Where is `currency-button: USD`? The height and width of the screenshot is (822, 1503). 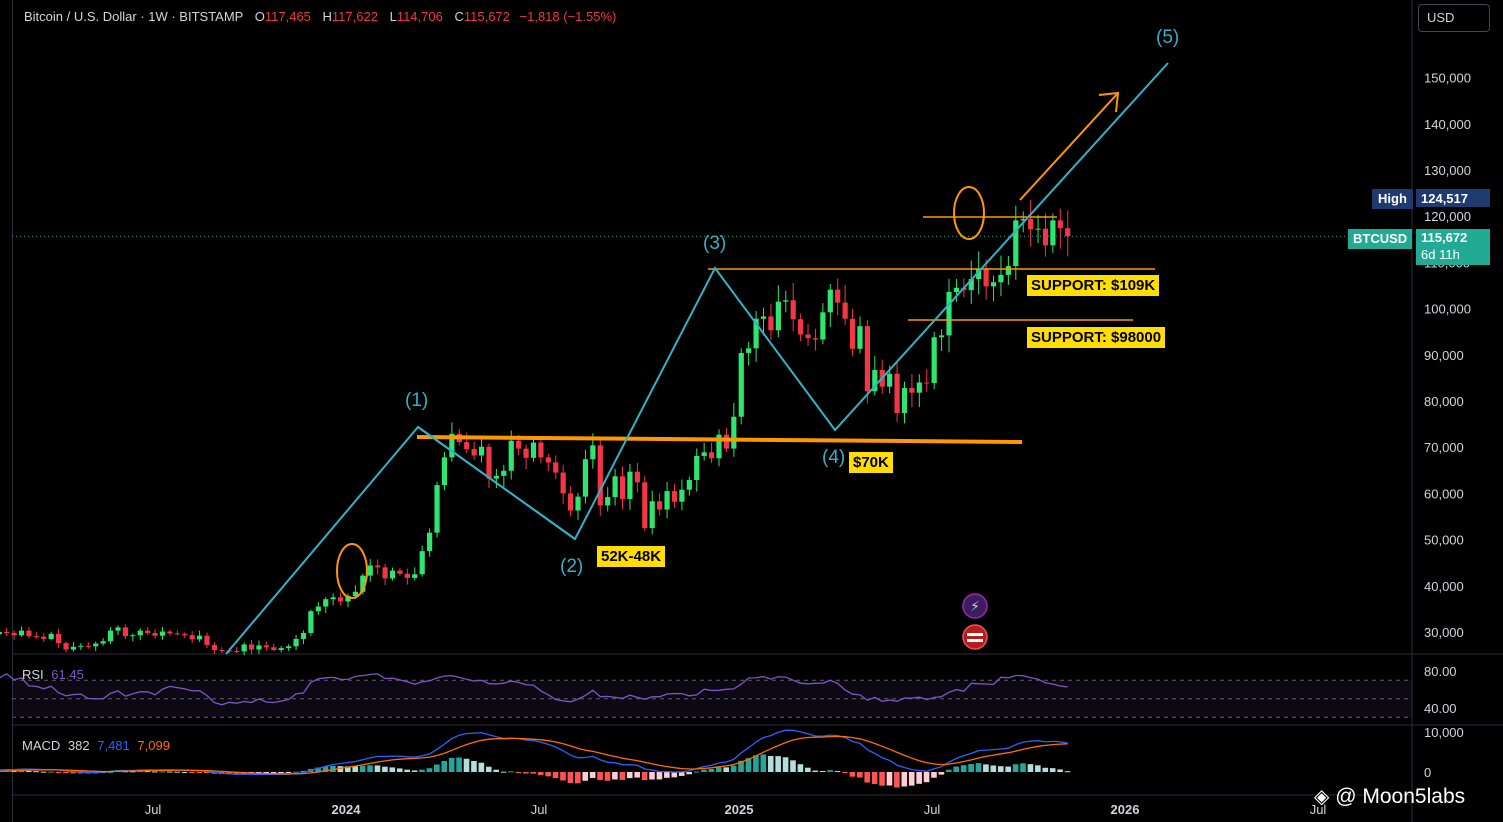 currency-button: USD is located at coordinates (1454, 18).